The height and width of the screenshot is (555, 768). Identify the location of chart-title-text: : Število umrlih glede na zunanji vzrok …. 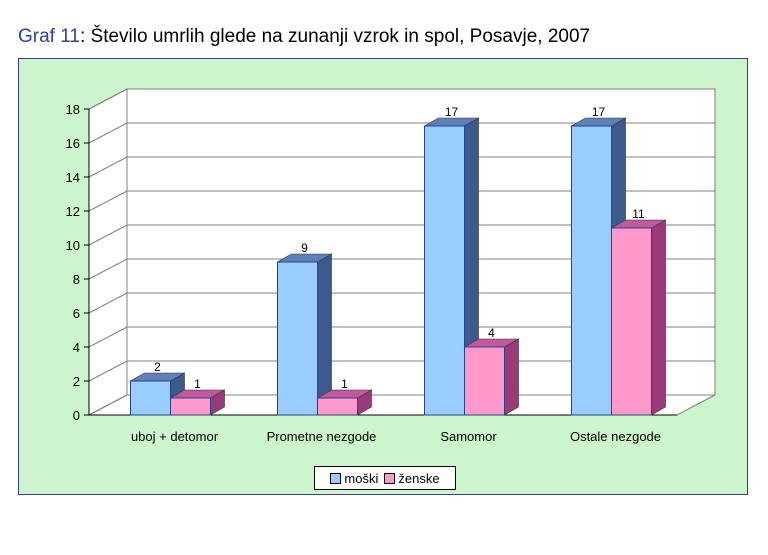
(335, 36).